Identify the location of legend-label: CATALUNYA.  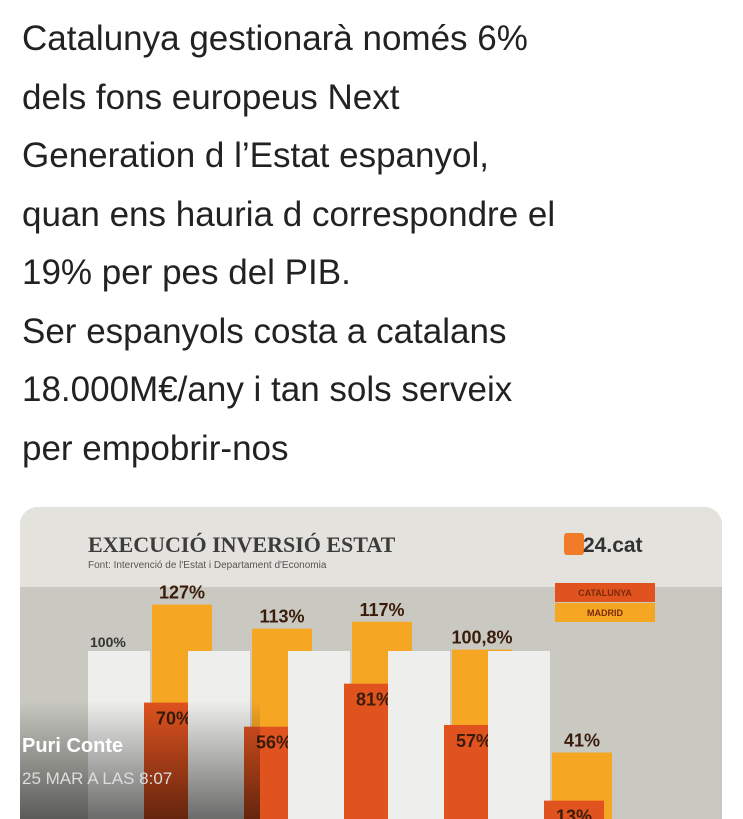
(605, 593).